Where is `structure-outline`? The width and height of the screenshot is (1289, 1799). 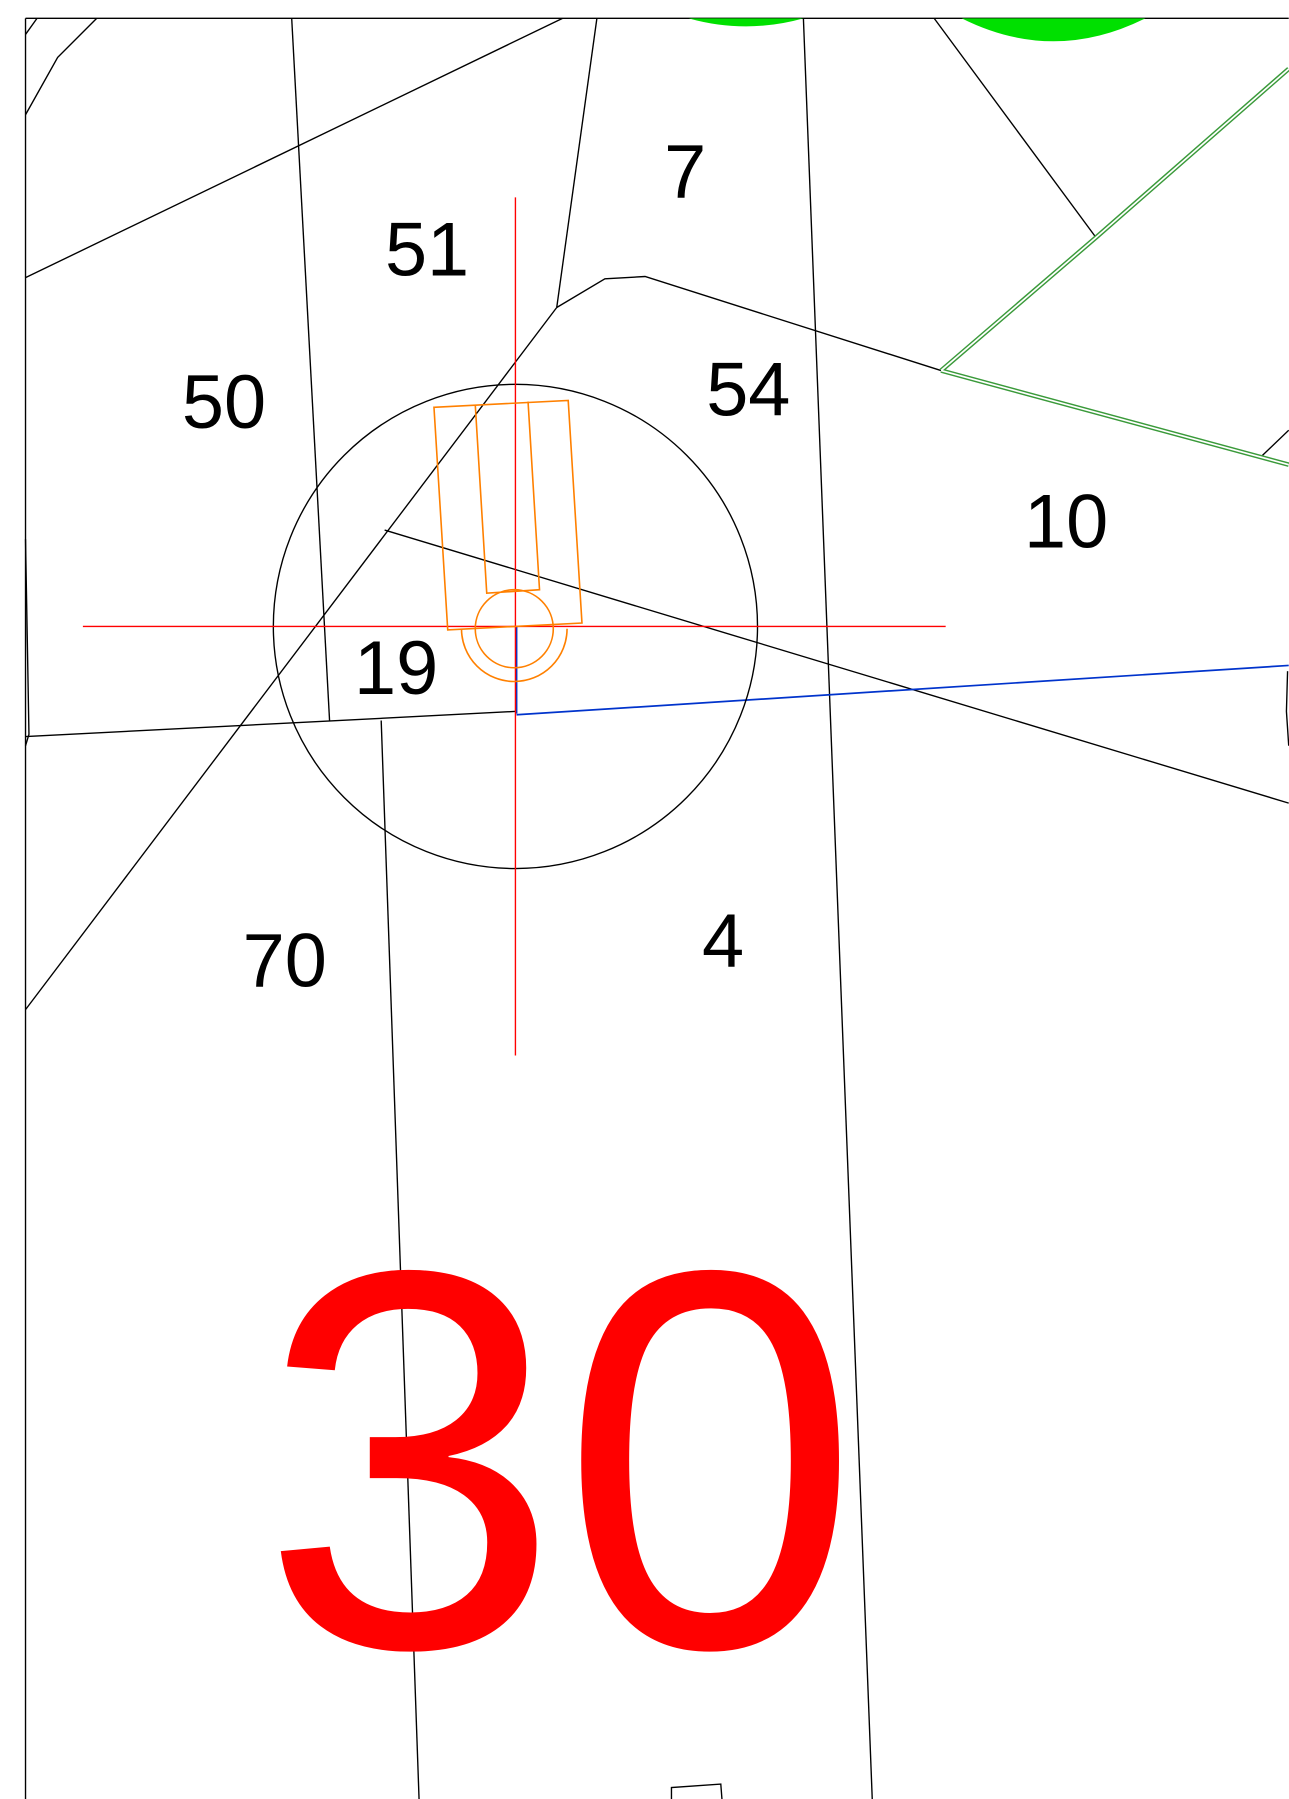 structure-outline is located at coordinates (508, 541).